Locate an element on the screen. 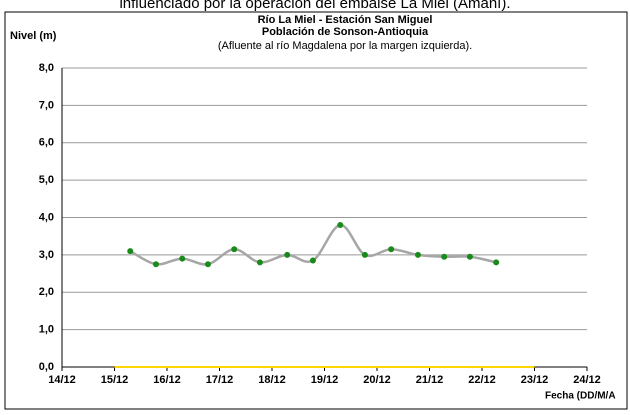  x-tick-label: 15/12 is located at coordinates (115, 380).